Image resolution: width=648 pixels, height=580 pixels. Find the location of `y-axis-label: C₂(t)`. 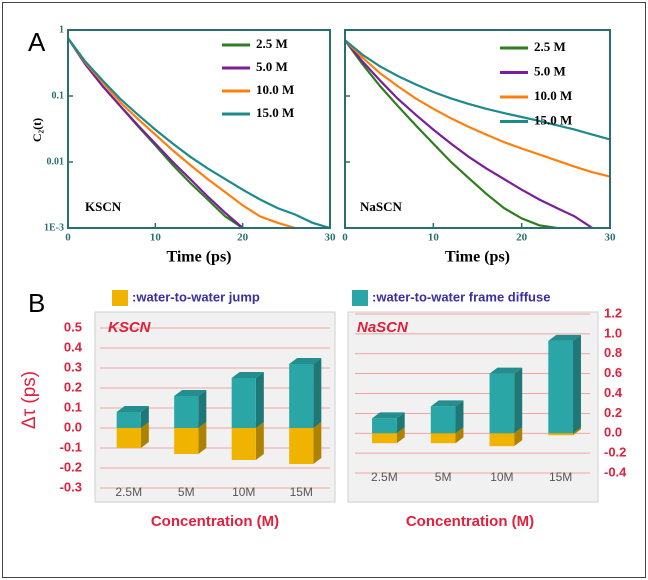

y-axis-label: C₂(t) is located at coordinates (37, 130).